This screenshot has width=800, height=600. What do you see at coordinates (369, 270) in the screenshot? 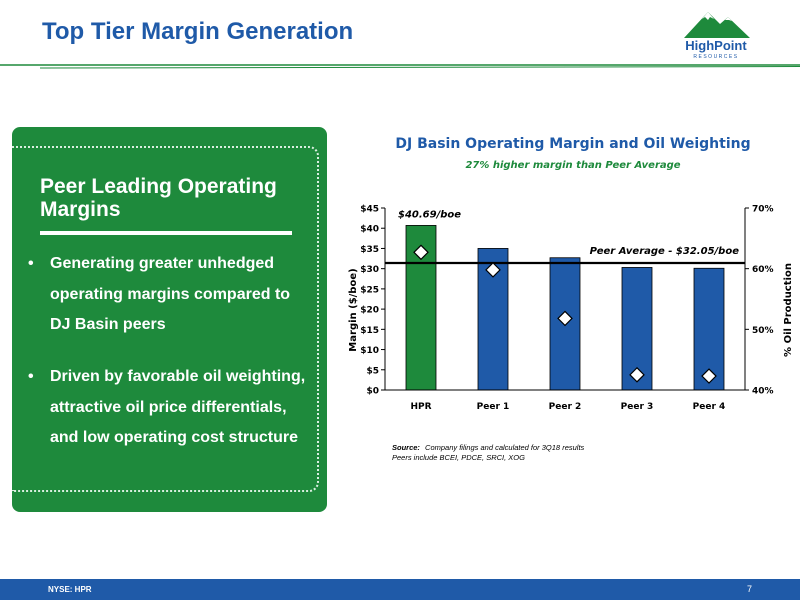
I see `y-tick-label: $30` at bounding box center [369, 270].